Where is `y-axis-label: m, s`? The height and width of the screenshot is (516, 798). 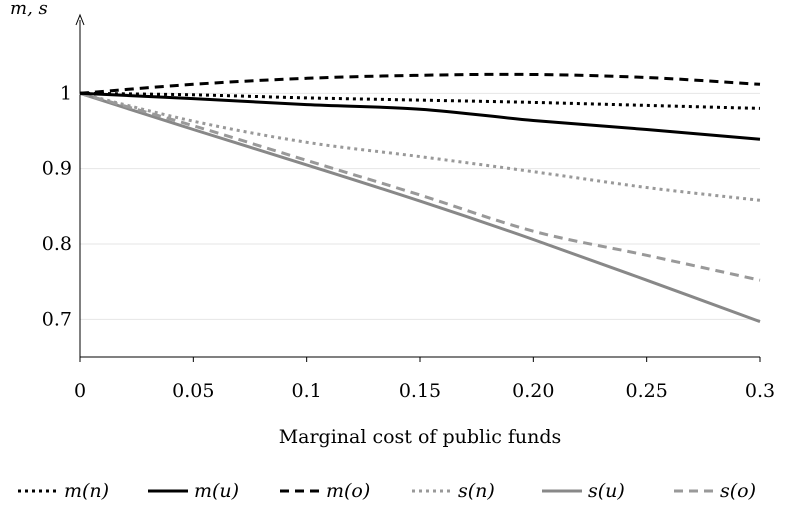 y-axis-label: m, s is located at coordinates (29, 9).